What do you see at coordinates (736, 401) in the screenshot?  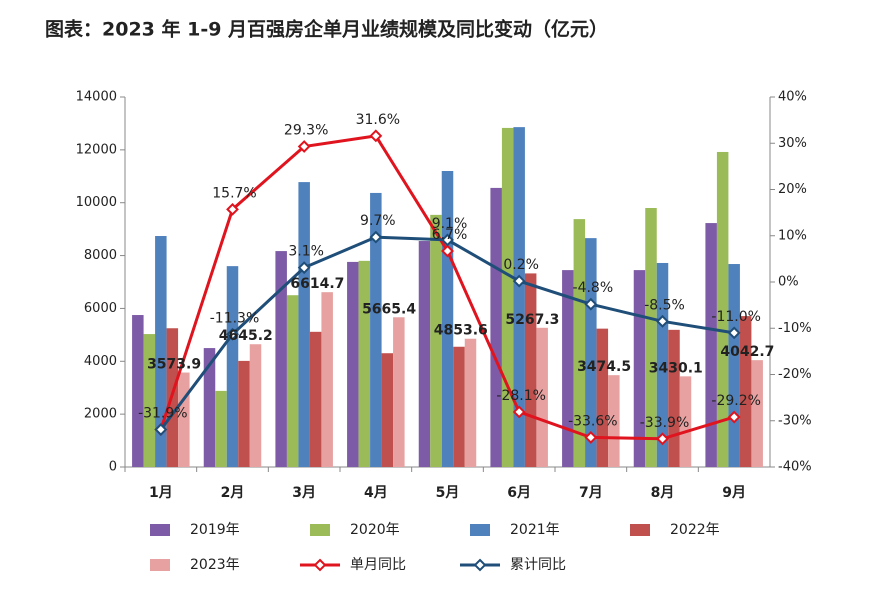 I see `line-label: -29.2%` at bounding box center [736, 401].